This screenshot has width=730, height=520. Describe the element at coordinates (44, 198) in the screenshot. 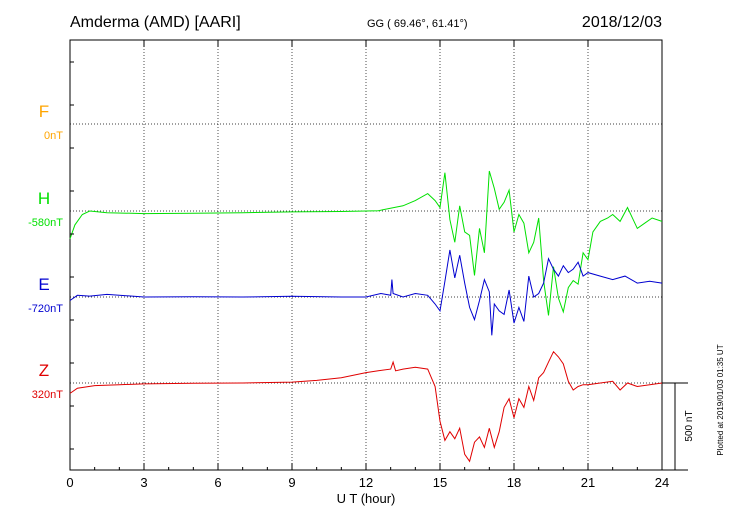

I see `series-name-H: H` at that location.